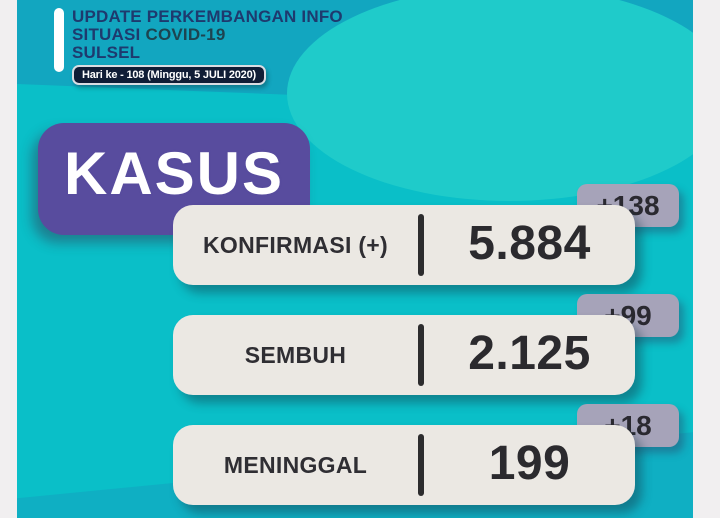 The height and width of the screenshot is (518, 720). I want to click on stat-row-konfirmasi: +138 KONFIRMASI (+) 5.884, so click(426, 235).